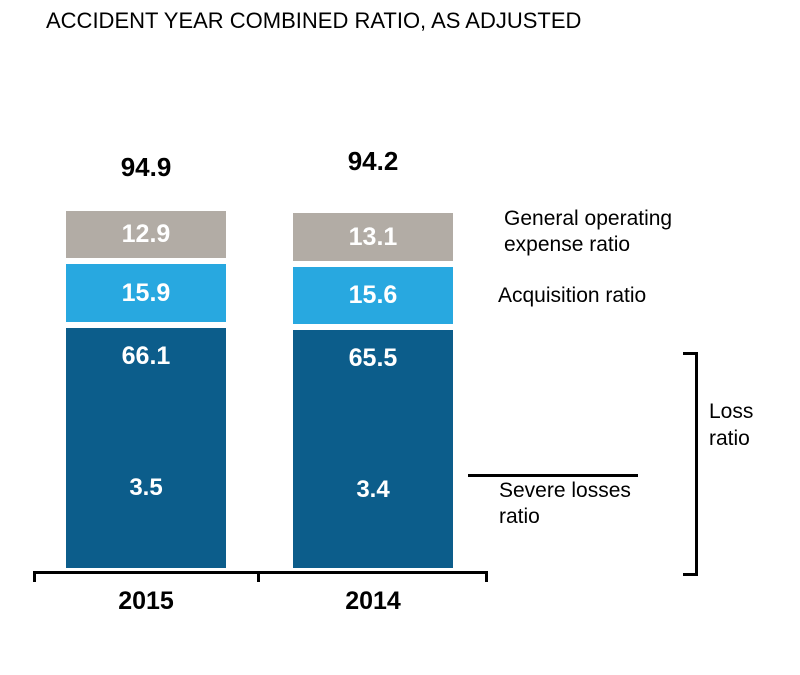 The height and width of the screenshot is (675, 800). I want to click on segment-acquisition-2014: 15.6, so click(373, 295).